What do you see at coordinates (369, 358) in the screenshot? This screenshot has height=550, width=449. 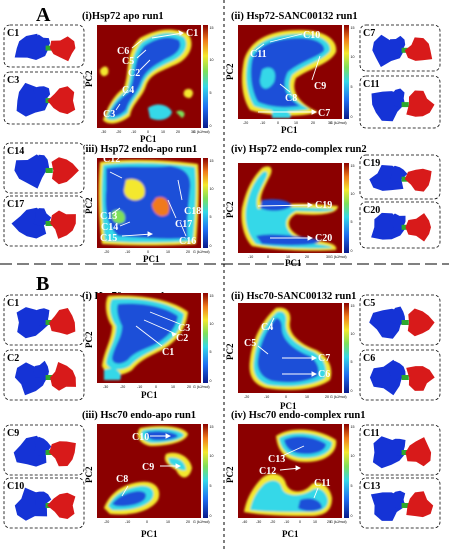 I see `structure-label: C6` at bounding box center [369, 358].